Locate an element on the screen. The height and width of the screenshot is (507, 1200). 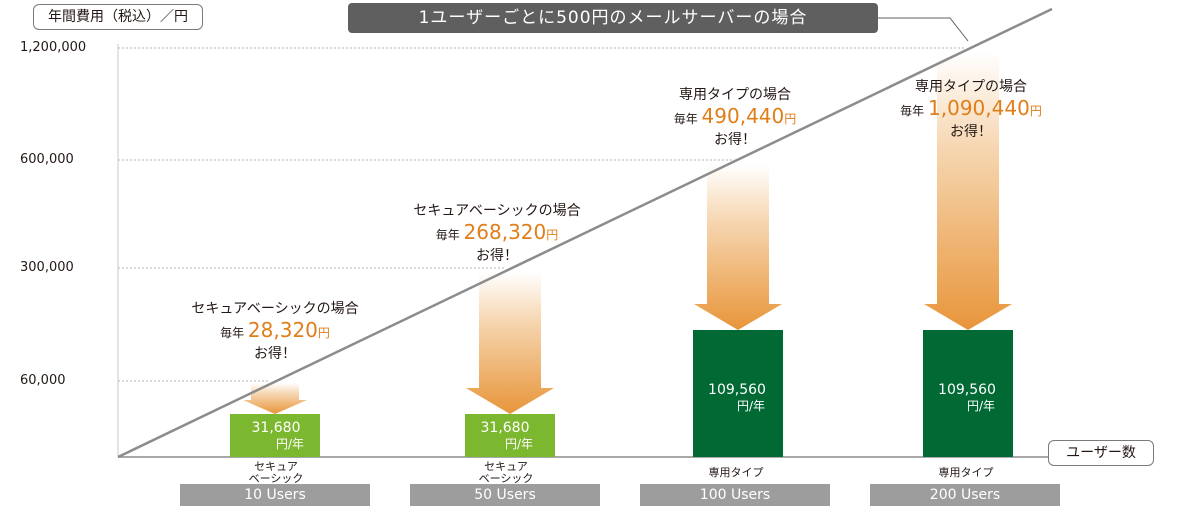
bar-label-200-users: 109,560 円/年 is located at coordinates (967, 397).